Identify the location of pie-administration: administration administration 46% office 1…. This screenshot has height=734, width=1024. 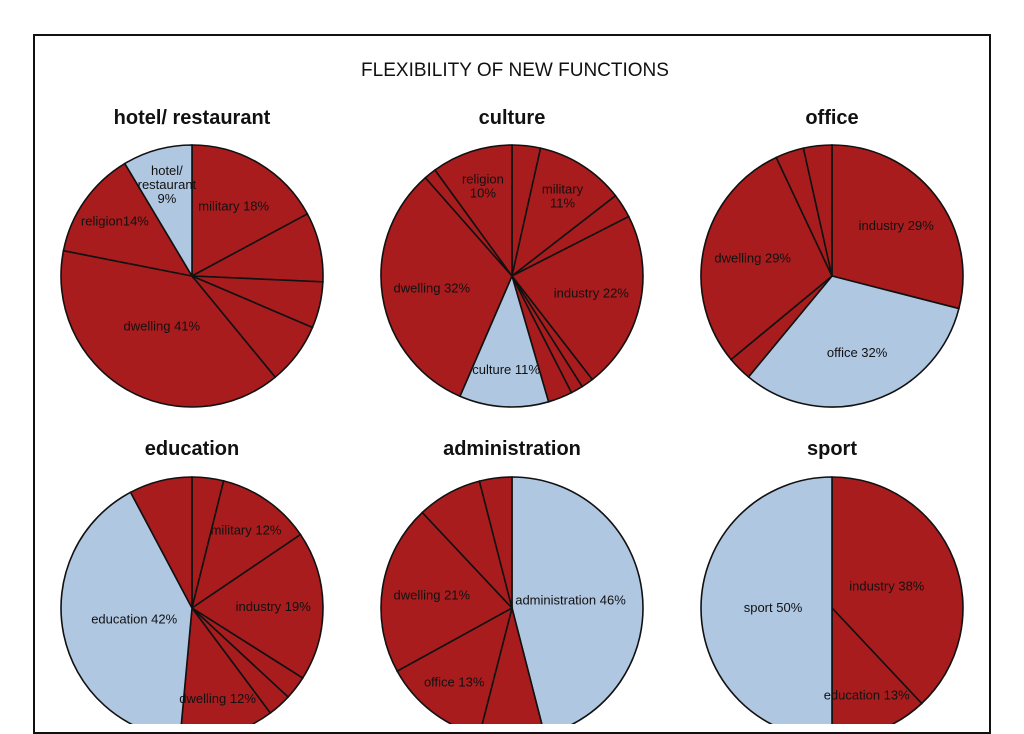
(512, 581).